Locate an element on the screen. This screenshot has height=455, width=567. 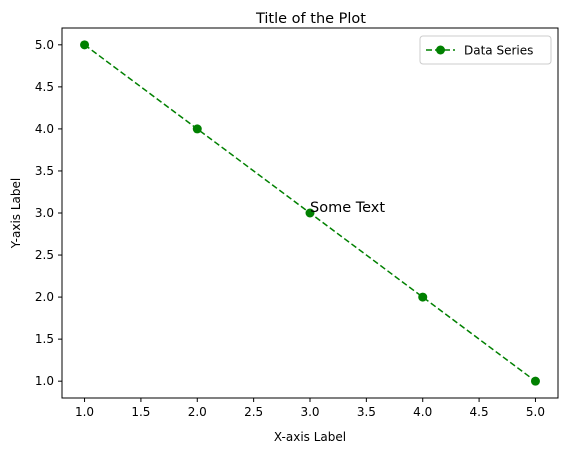
legend-label: Data Series is located at coordinates (498, 51).